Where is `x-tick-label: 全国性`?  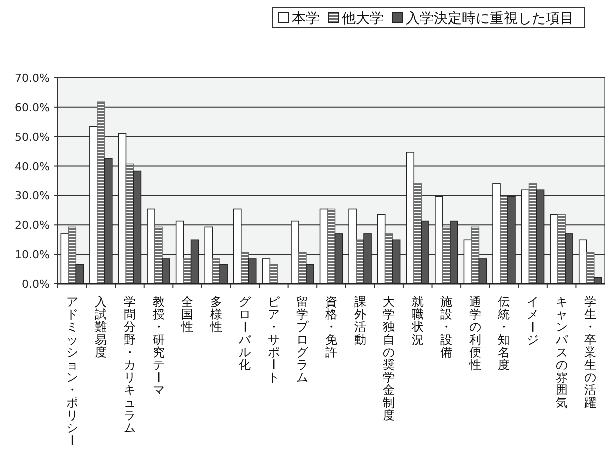
x-tick-label: 全国性 is located at coordinates (188, 314).